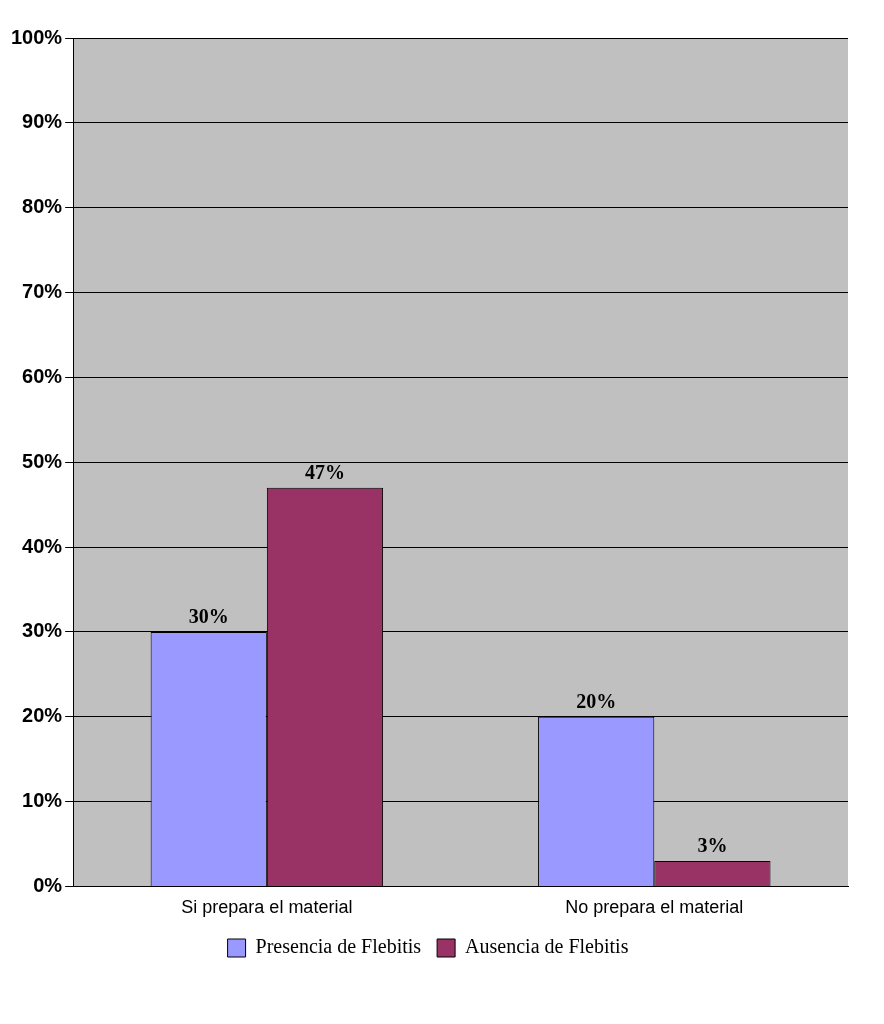 The image size is (884, 1024). I want to click on y-tick-label: 20%, so click(42, 715).